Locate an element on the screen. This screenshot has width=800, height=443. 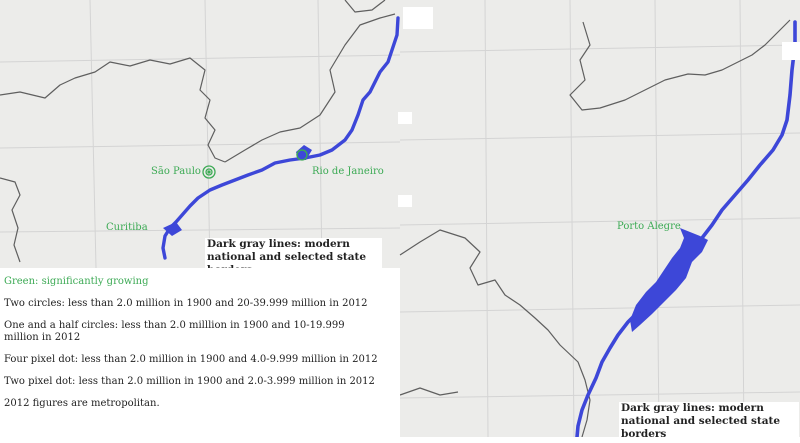
rio-bay is located at coordinates (304, 152).